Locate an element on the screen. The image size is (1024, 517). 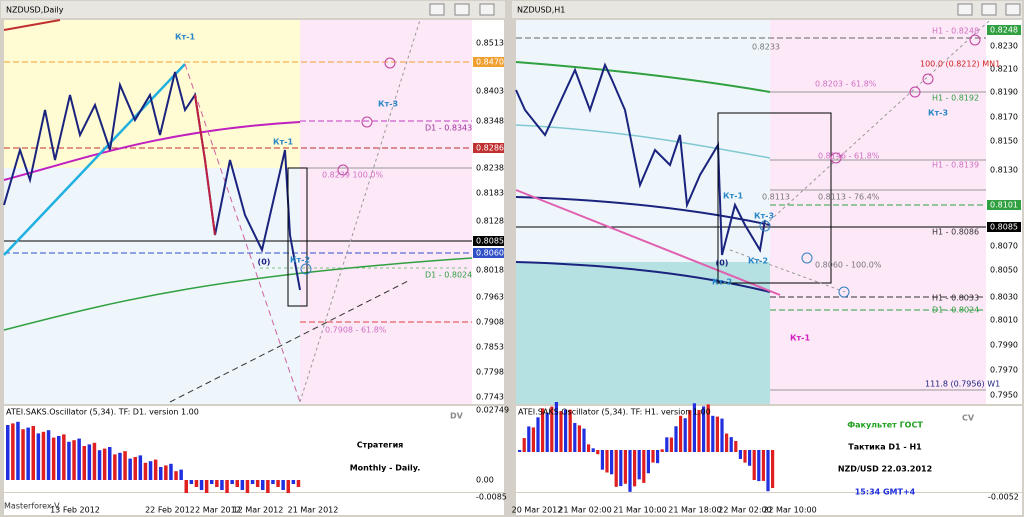
x-tick-label: 21 Mar 18:00 is located at coordinates (694, 510).